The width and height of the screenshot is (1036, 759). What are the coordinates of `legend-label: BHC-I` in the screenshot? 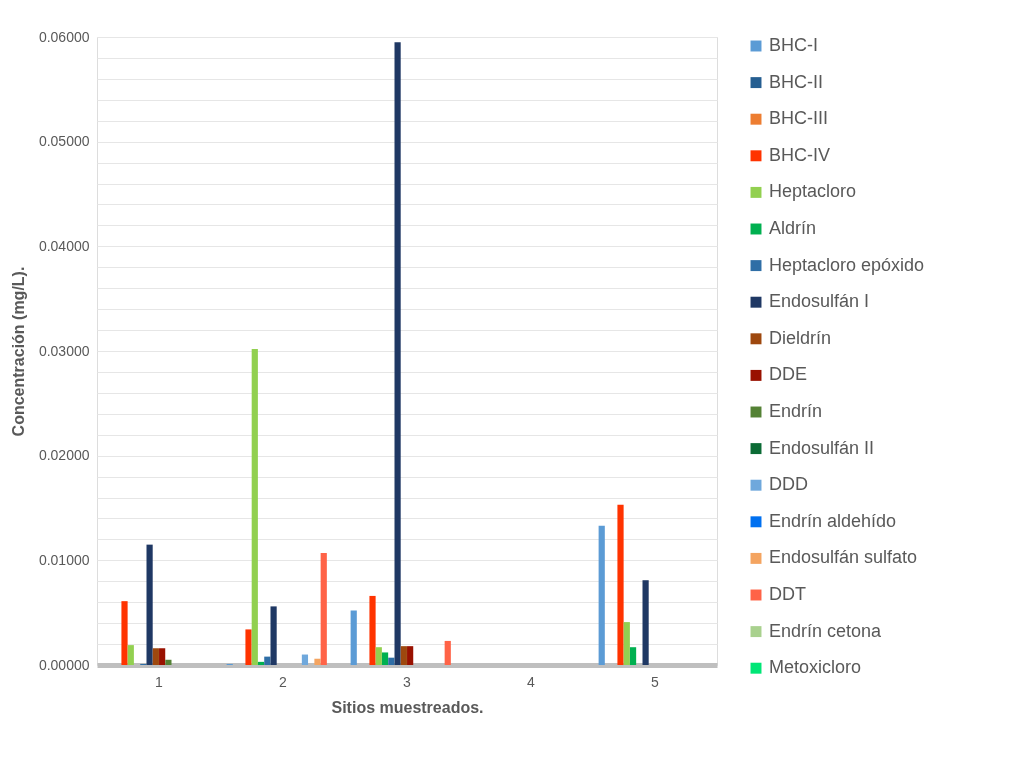 It's located at (793, 45).